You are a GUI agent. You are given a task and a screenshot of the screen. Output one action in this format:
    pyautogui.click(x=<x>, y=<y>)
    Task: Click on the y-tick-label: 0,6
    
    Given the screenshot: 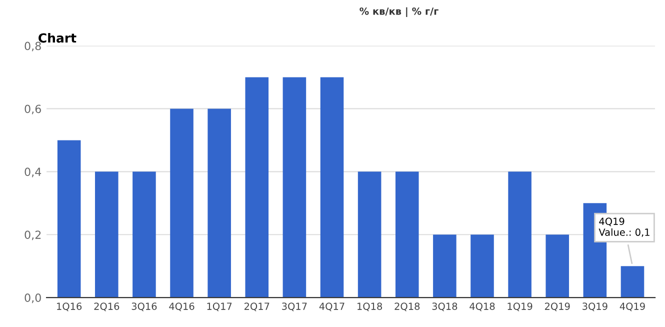 What is the action you would take?
    pyautogui.click(x=32, y=109)
    